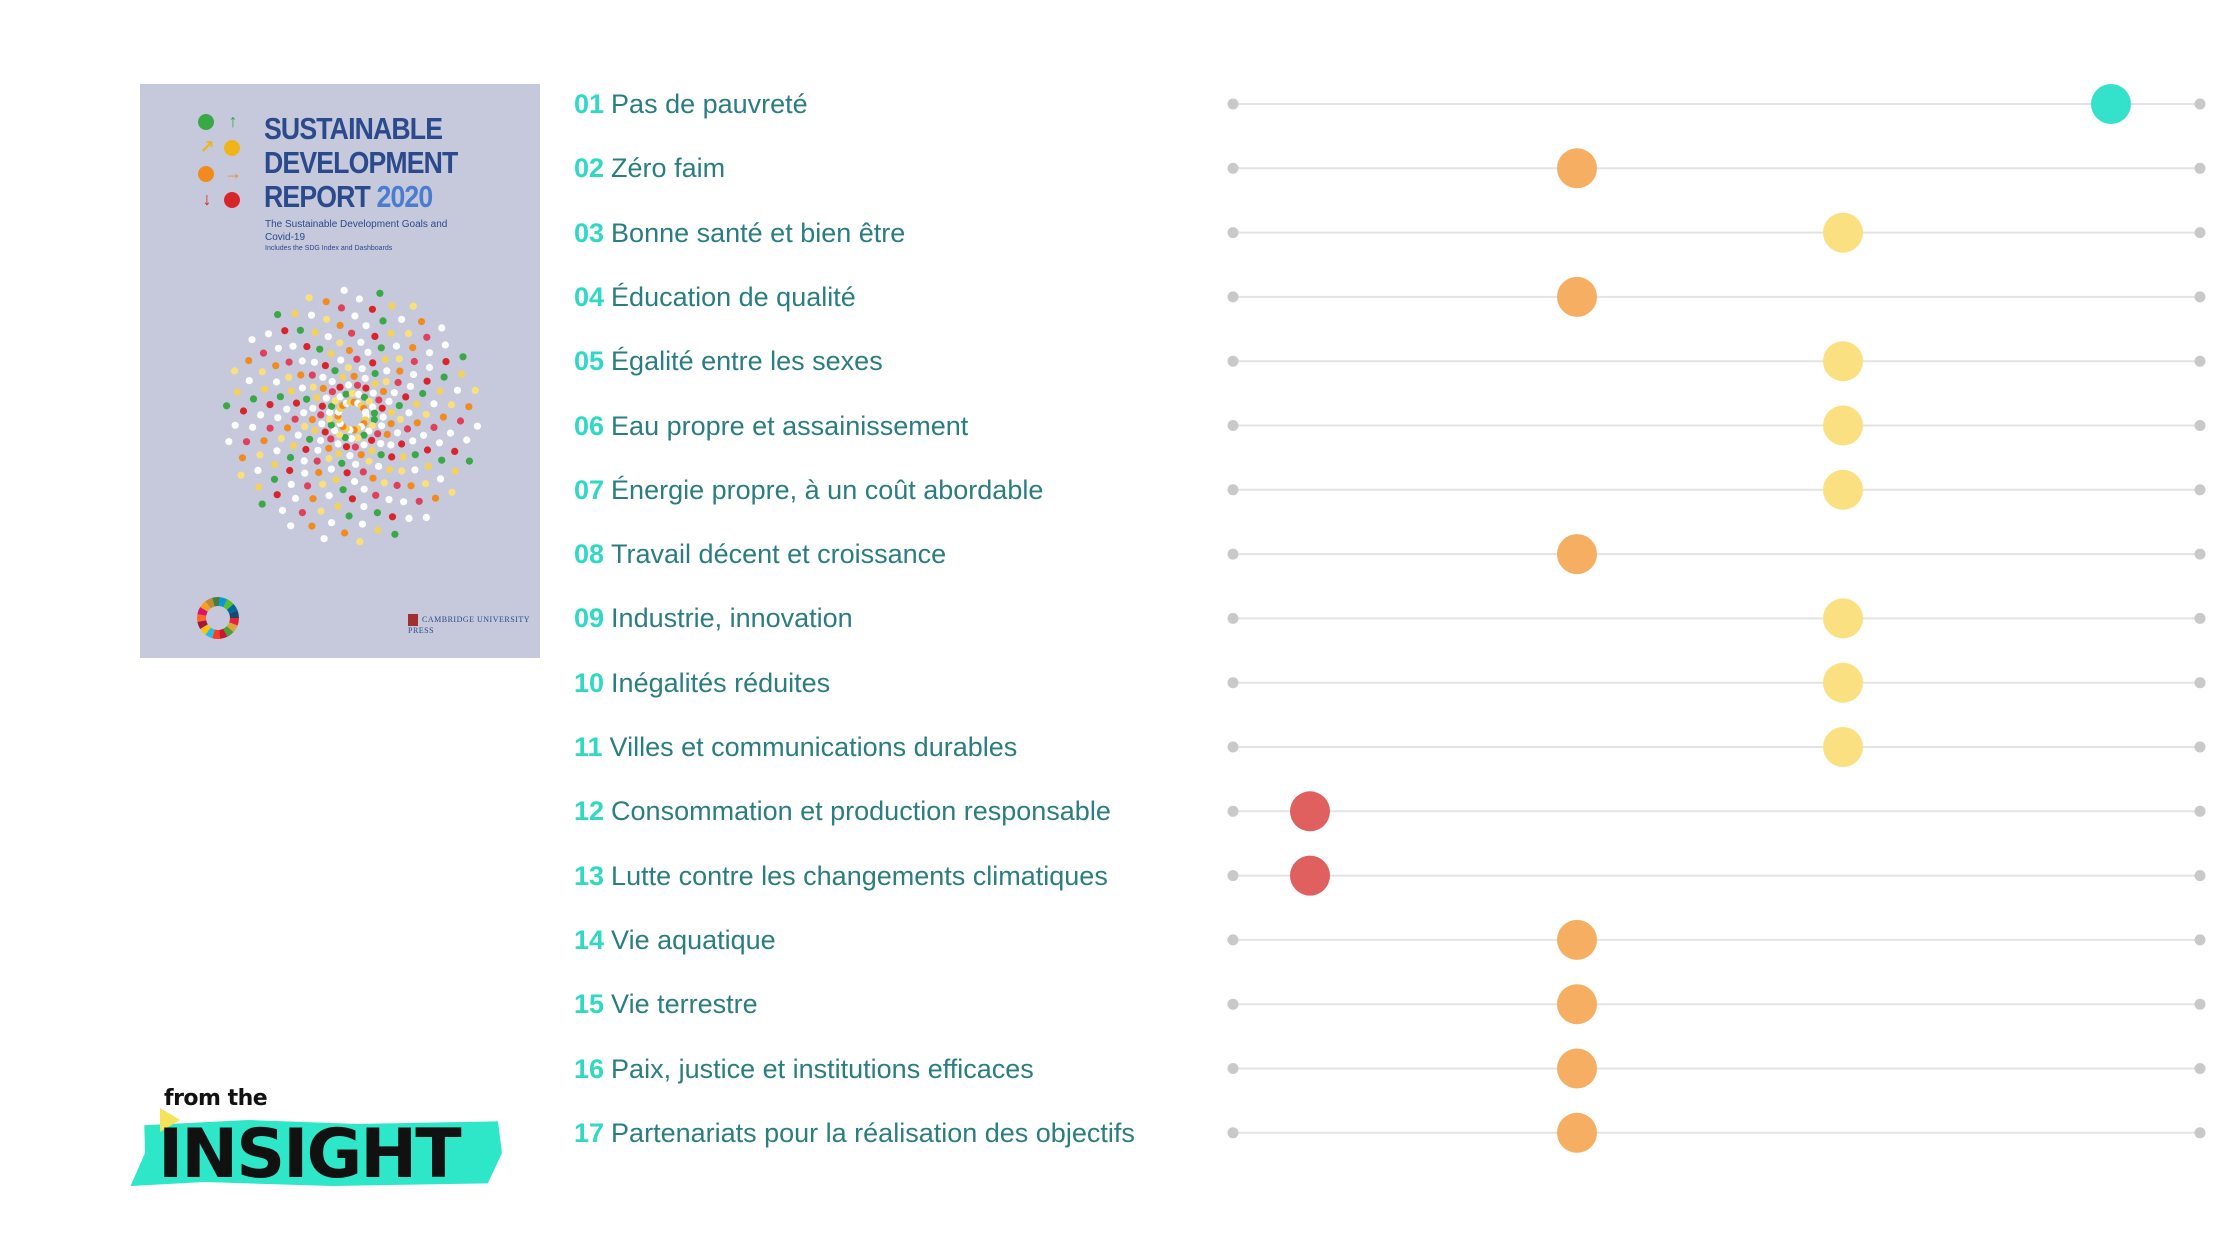 Image resolution: width=2240 pixels, height=1260 pixels. I want to click on goal-number: 17, so click(589, 1132).